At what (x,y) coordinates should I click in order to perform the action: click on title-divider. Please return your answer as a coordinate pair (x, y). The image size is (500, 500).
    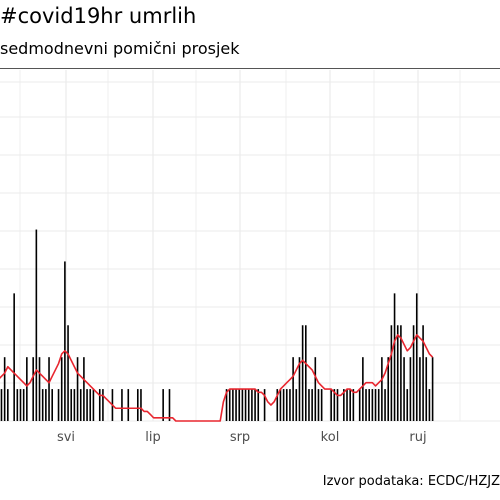
    Looking at the image, I should click on (250, 68).